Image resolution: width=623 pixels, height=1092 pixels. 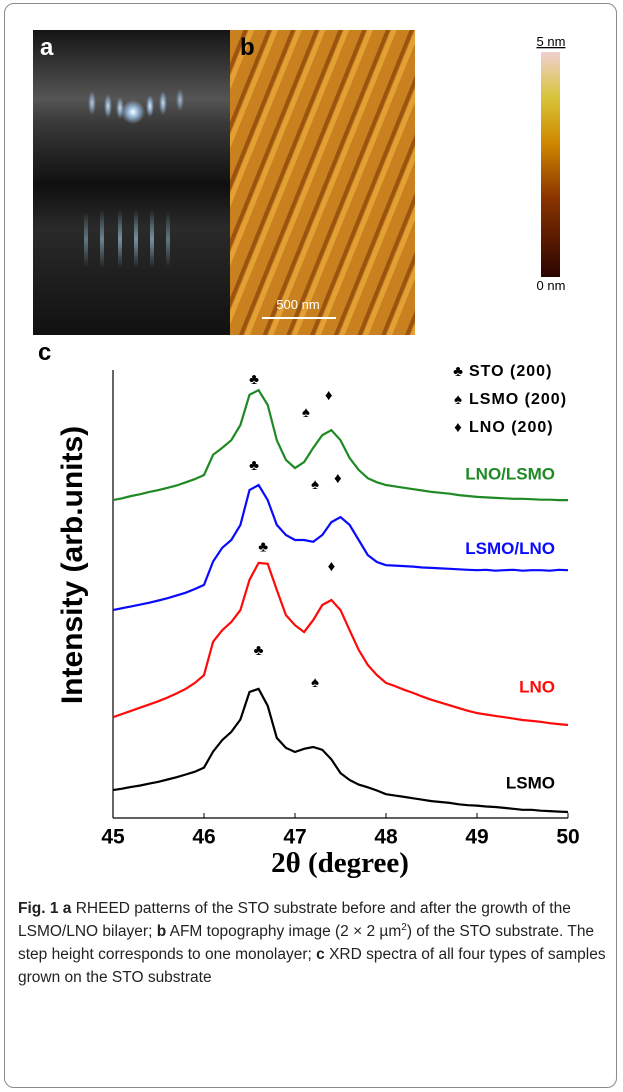 What do you see at coordinates (386, 837) in the screenshot?
I see `x-tick-label: 48` at bounding box center [386, 837].